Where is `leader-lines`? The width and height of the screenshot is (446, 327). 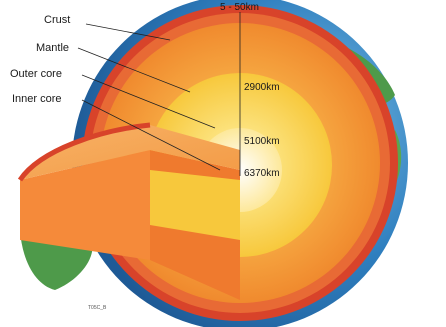 leader-lines is located at coordinates (149, 97).